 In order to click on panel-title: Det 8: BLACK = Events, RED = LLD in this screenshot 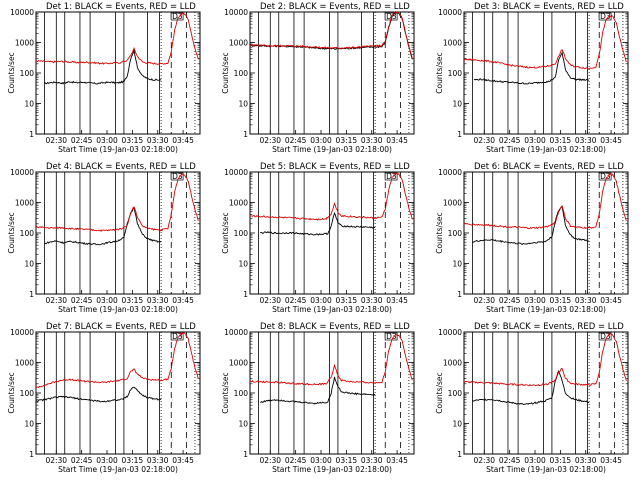, I will do `click(335, 327)`.